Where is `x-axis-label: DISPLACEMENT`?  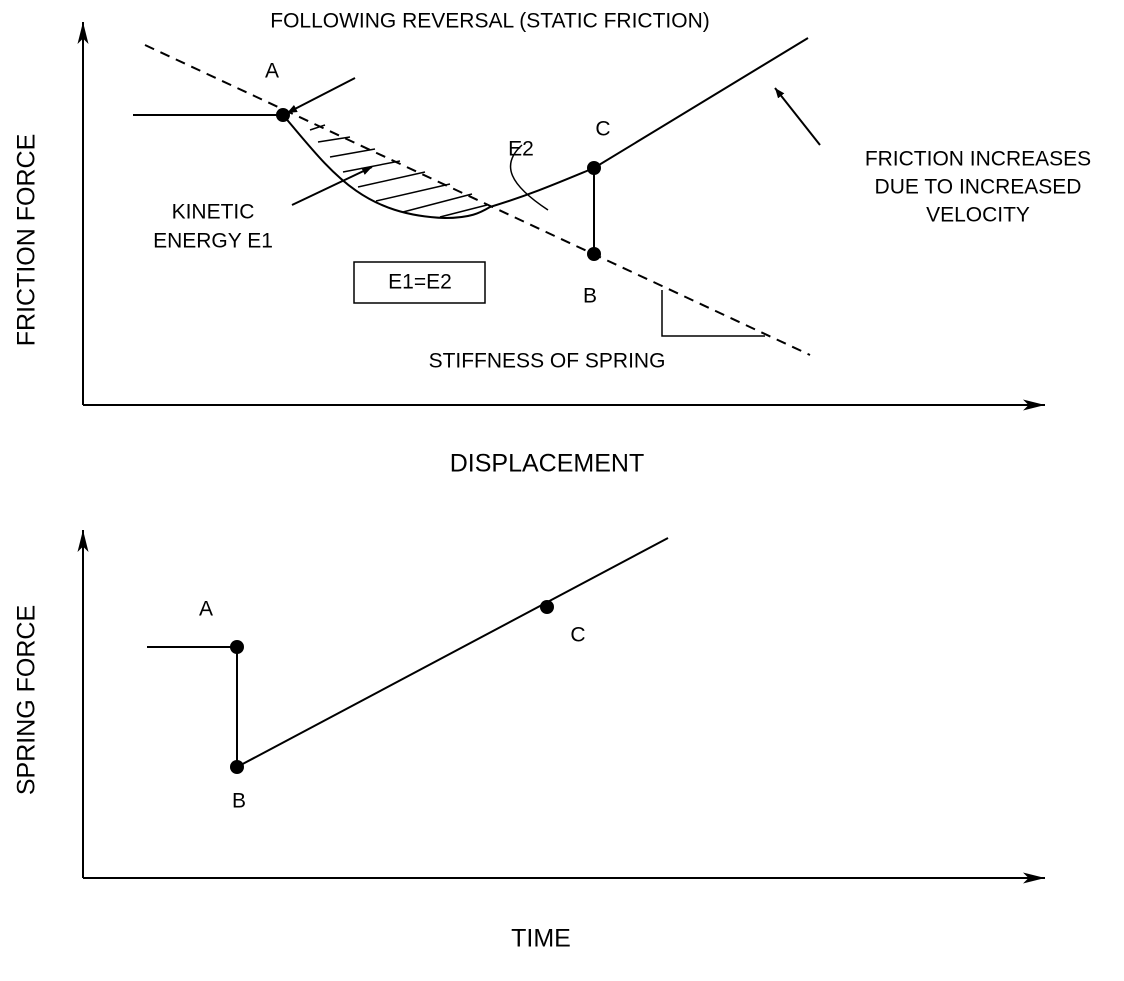
x-axis-label: DISPLACEMENT is located at coordinates (547, 464).